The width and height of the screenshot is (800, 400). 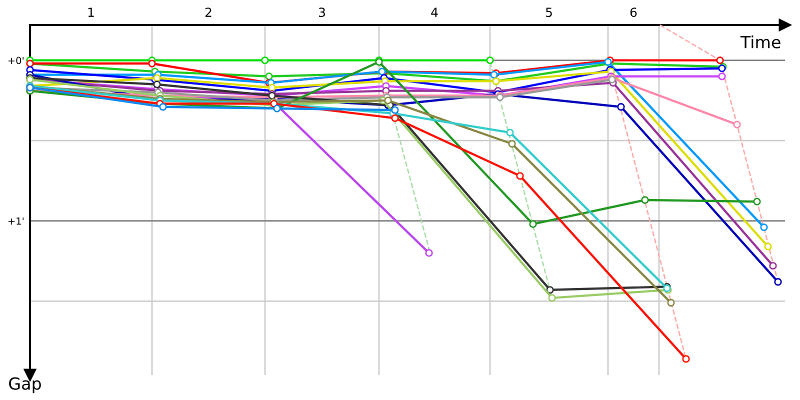 What do you see at coordinates (434, 12) in the screenshot?
I see `x-tick-label: 4` at bounding box center [434, 12].